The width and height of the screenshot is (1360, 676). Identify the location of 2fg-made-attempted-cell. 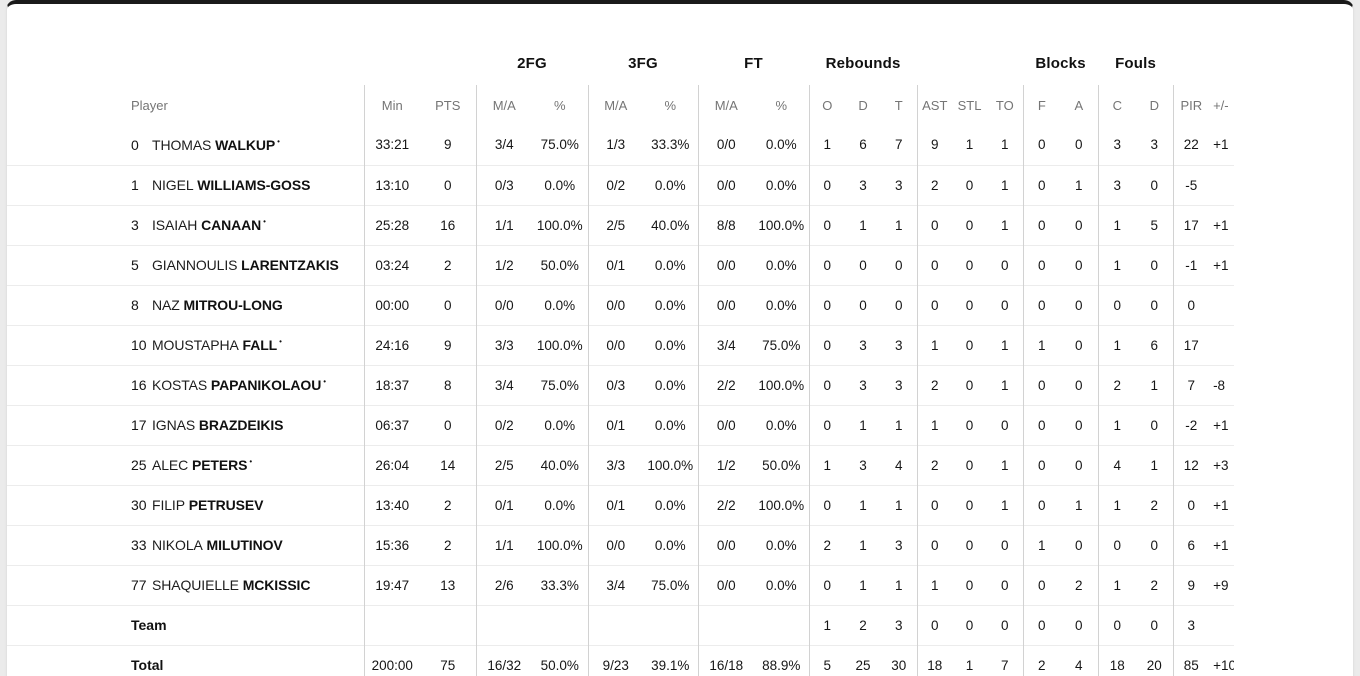
(503, 624).